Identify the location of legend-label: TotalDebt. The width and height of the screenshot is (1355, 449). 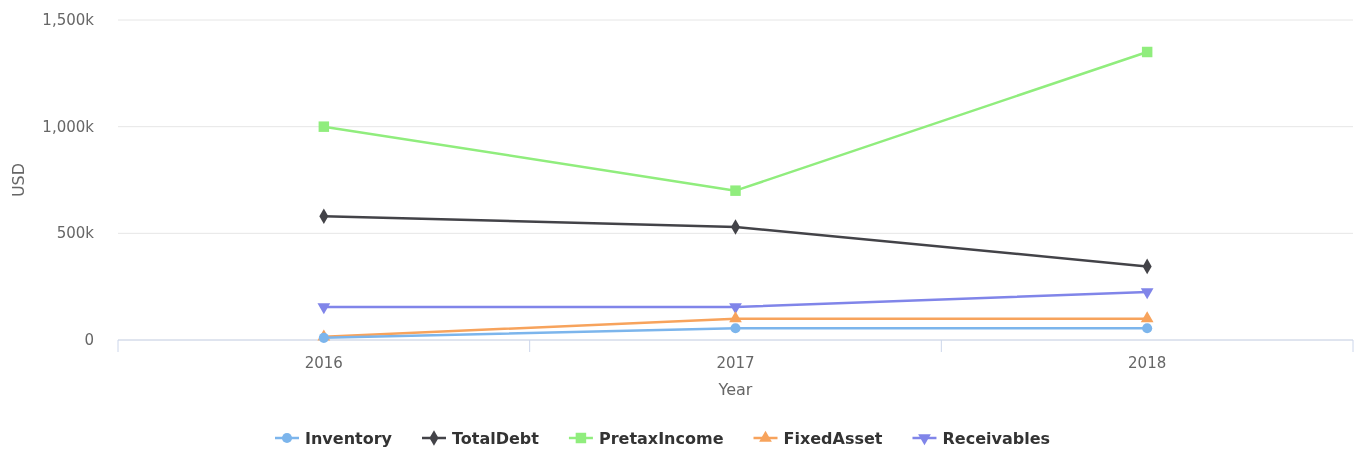
(495, 438).